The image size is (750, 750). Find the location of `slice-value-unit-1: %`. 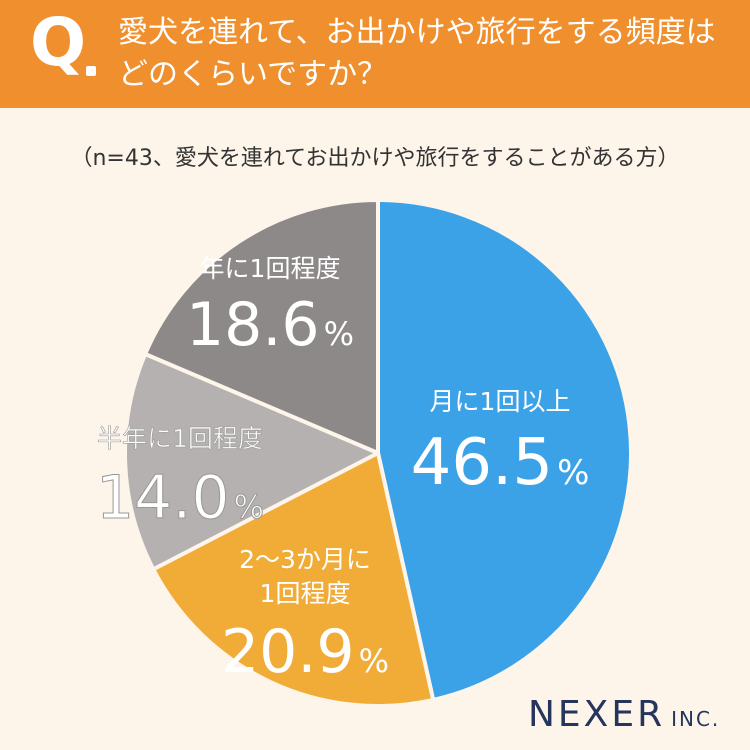

slice-value-unit-1: % is located at coordinates (374, 661).